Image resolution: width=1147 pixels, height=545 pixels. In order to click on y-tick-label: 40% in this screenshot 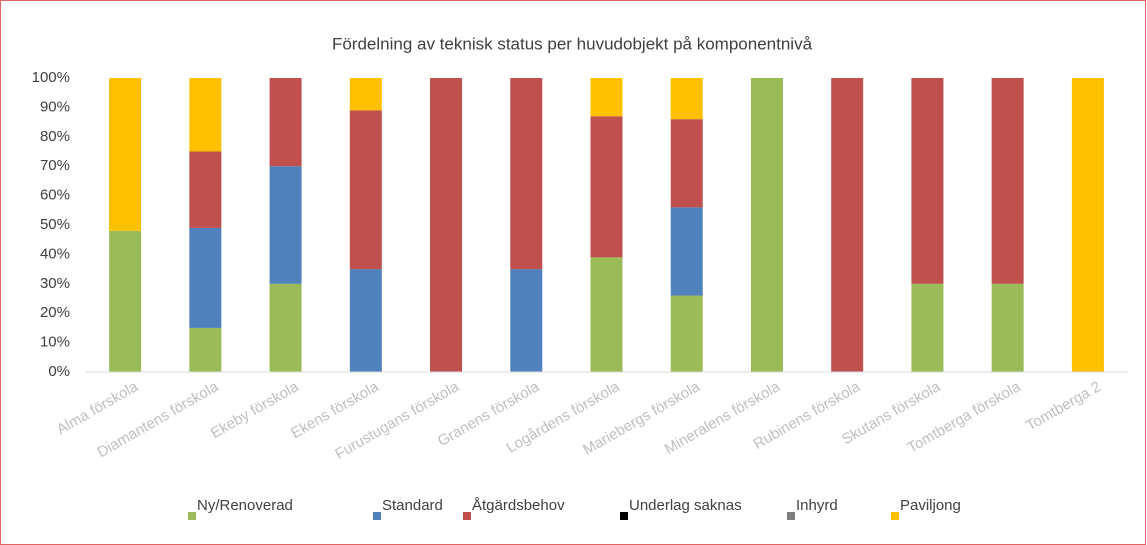, I will do `click(55, 253)`.